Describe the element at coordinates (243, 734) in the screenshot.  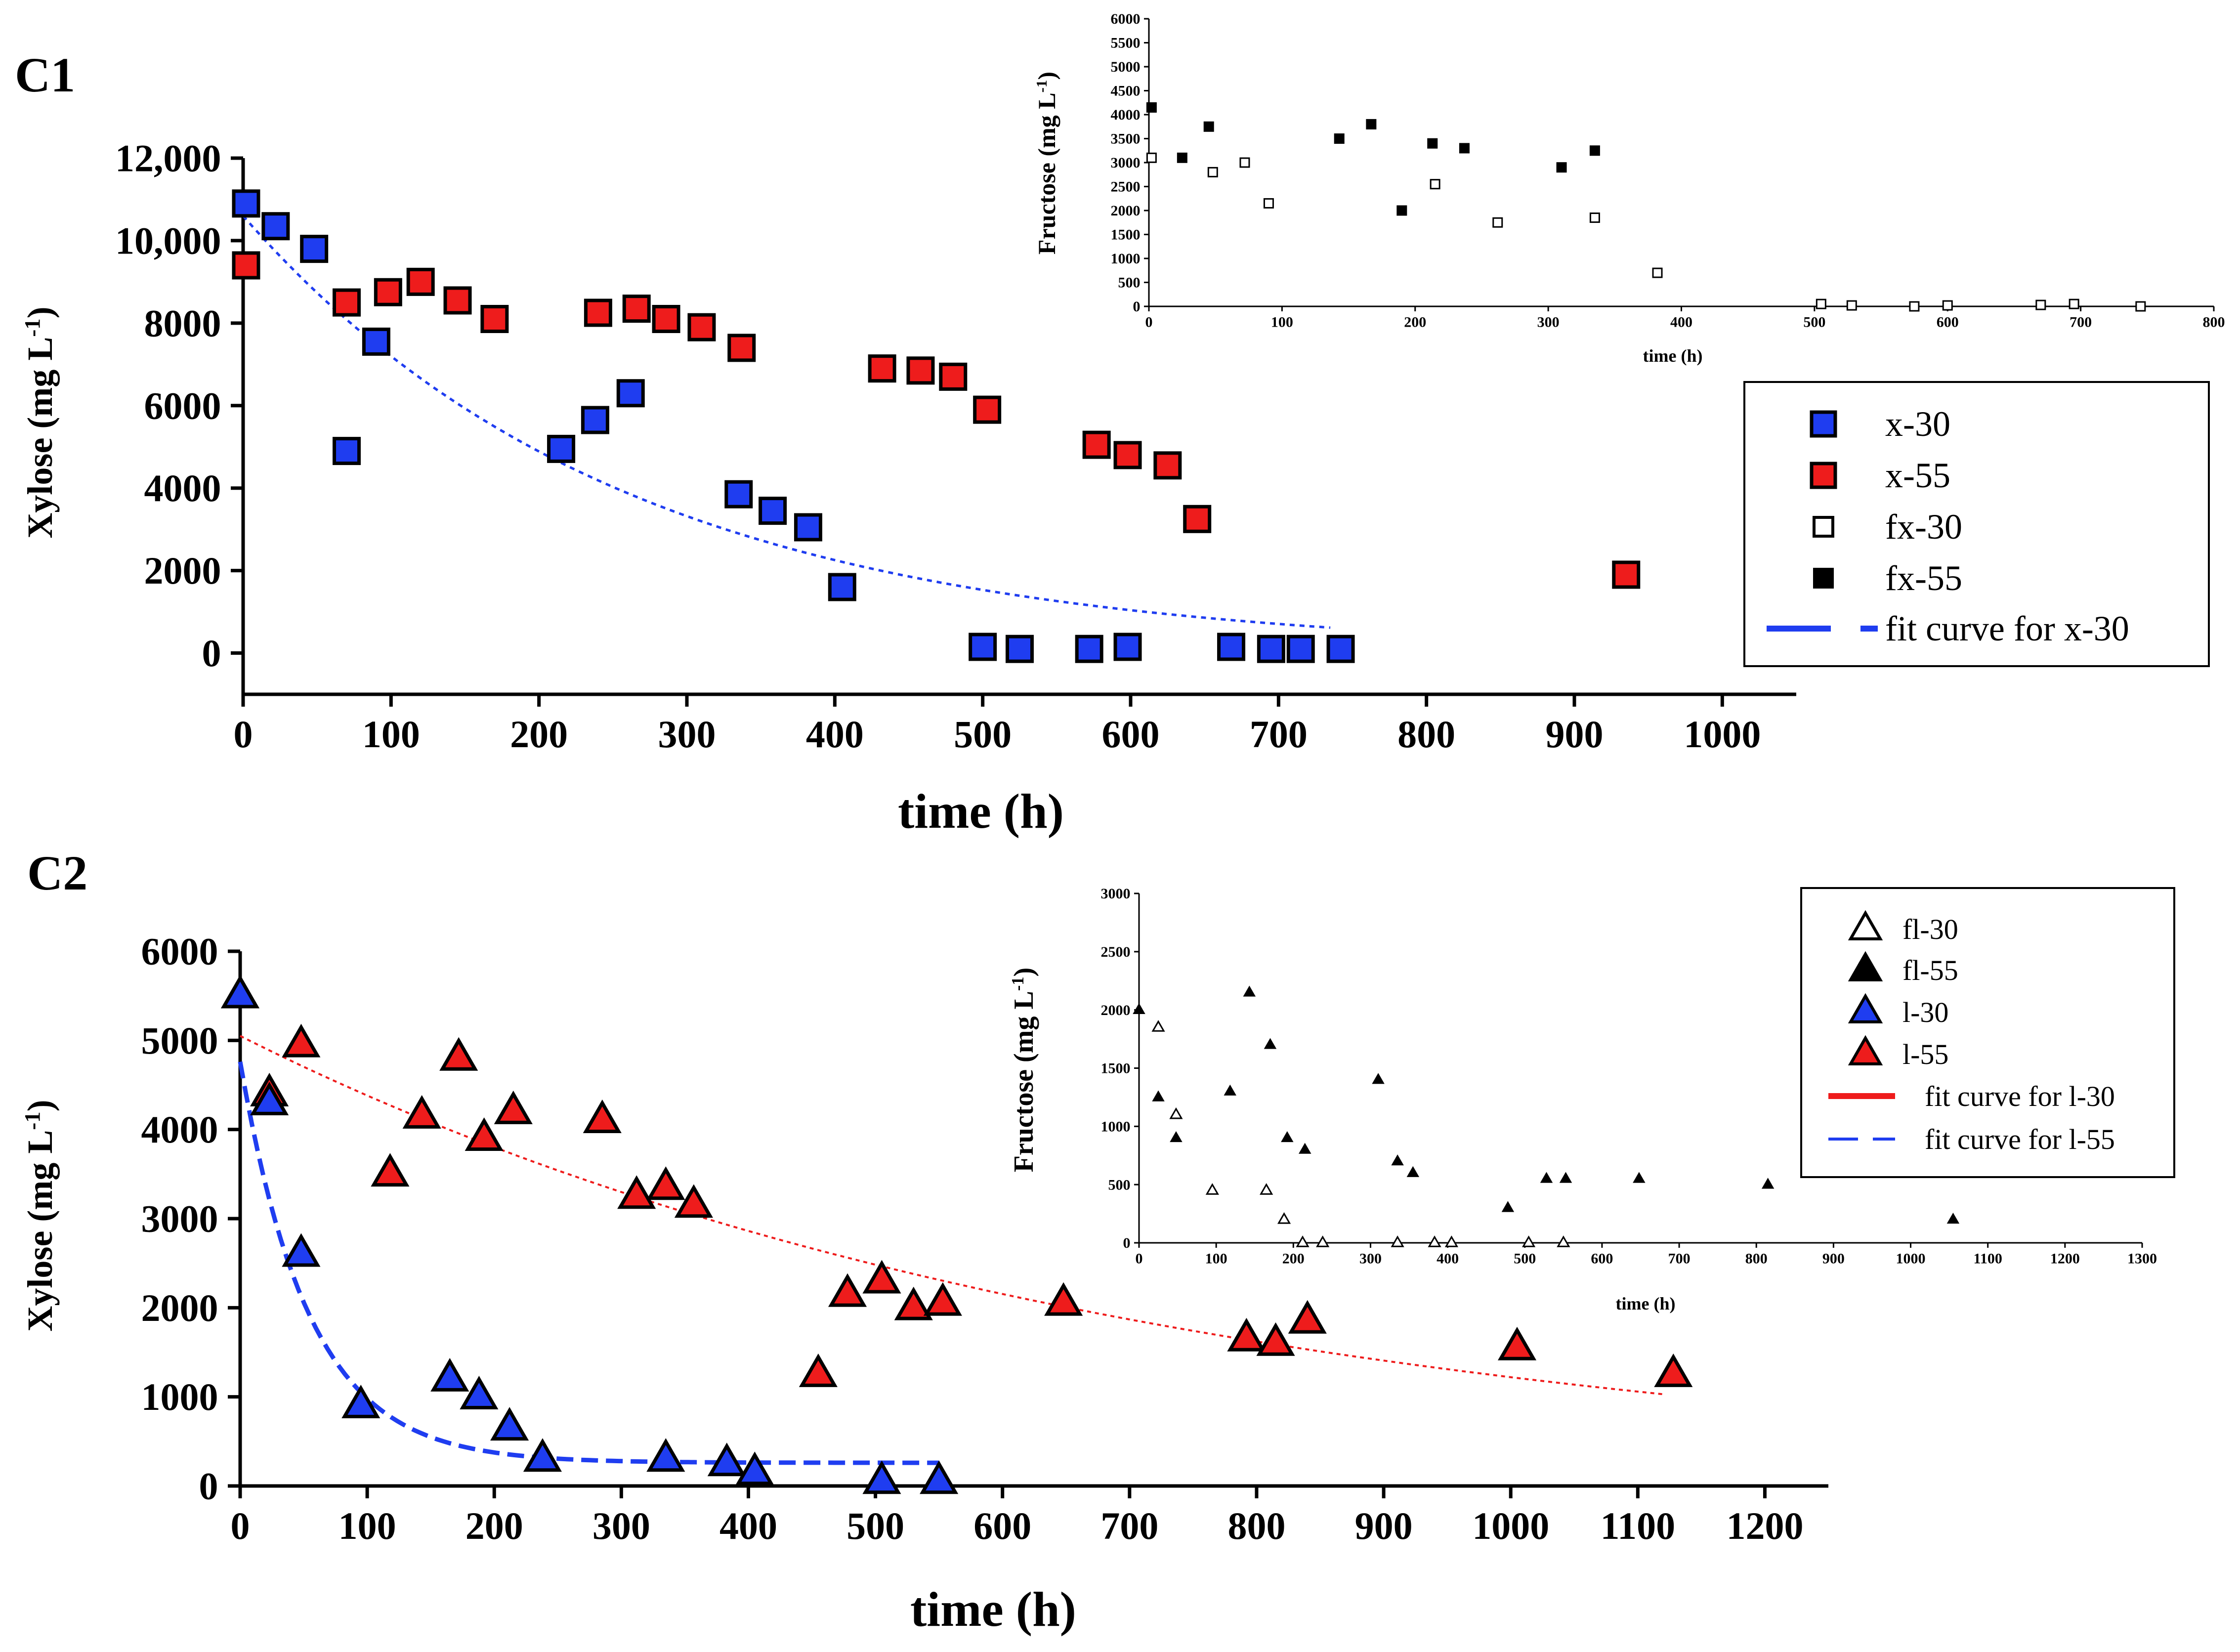
I see `c1-x-tick-label: 0` at that location.